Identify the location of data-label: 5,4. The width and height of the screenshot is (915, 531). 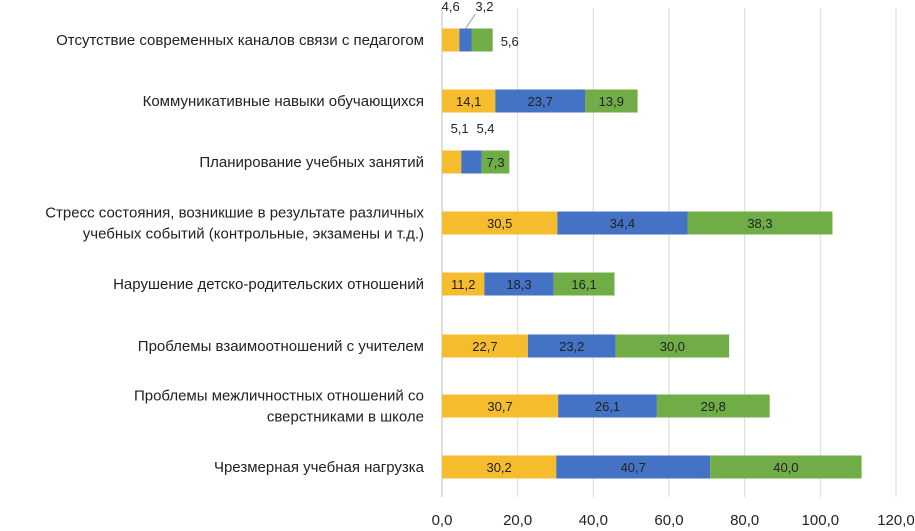
(485, 128).